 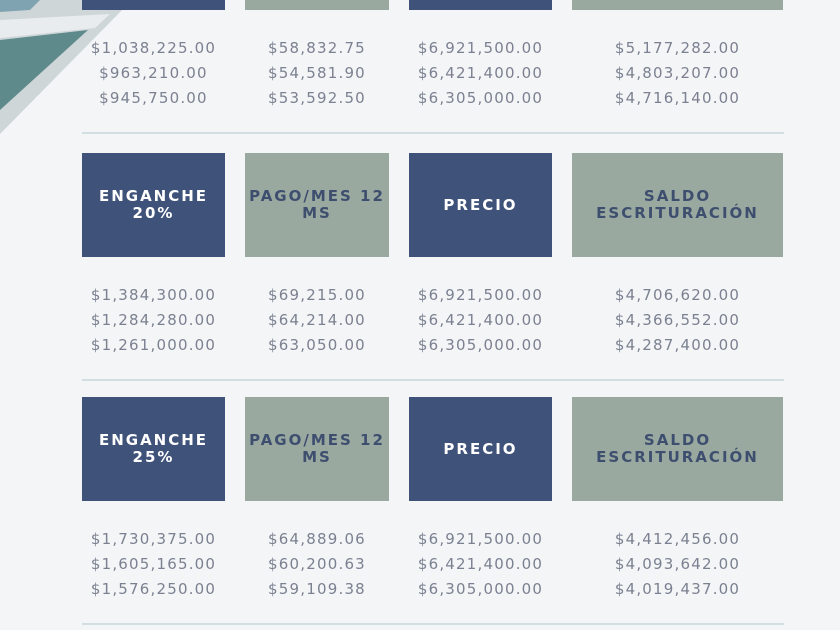 What do you see at coordinates (153, 73) in the screenshot?
I see `price-value: $963,210.00` at bounding box center [153, 73].